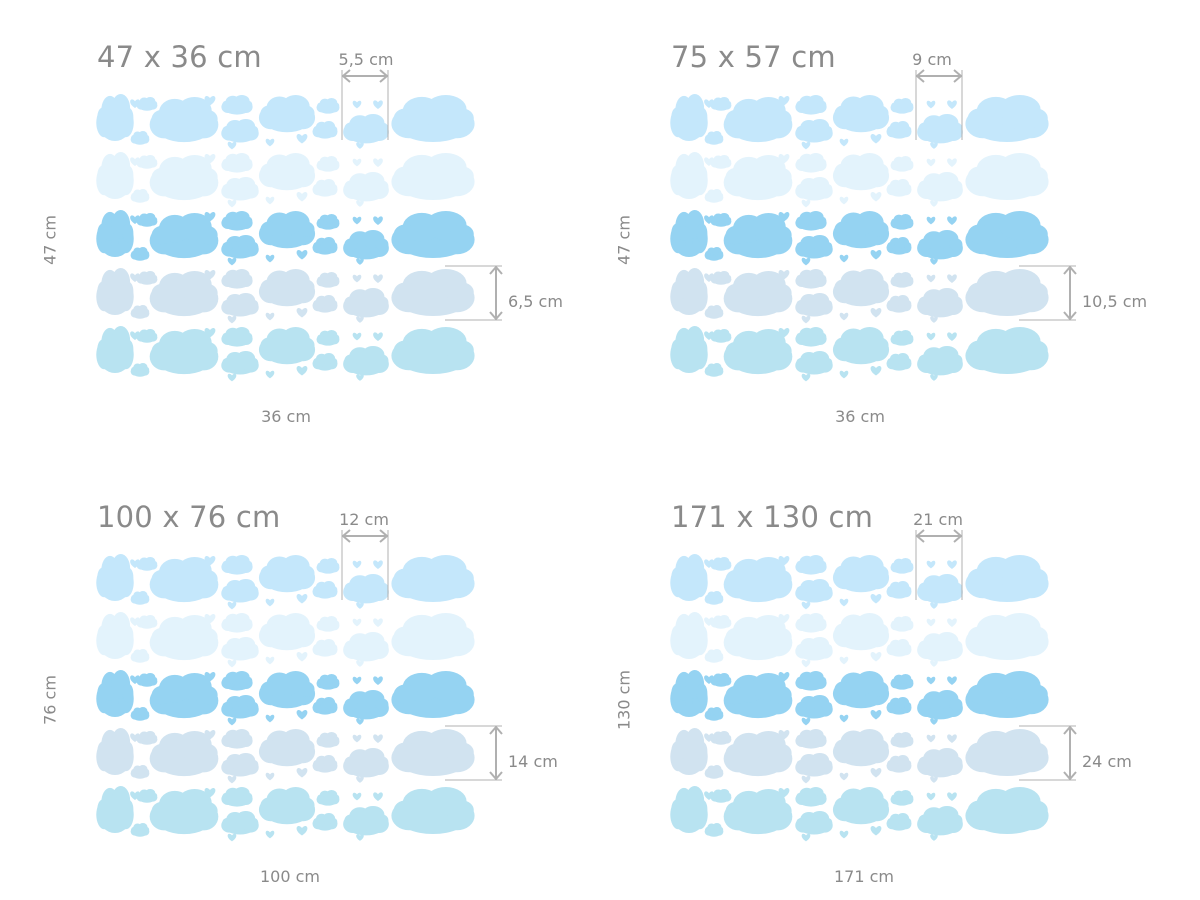 The image size is (1200, 900). I want to click on width-dimension-arrow, so click(939, 76).